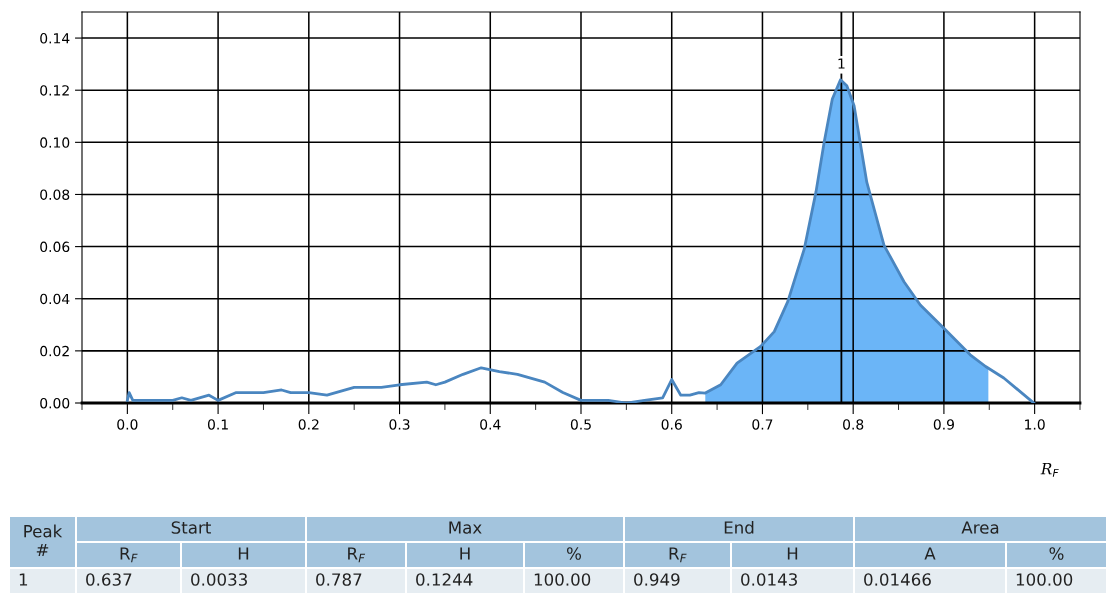  What do you see at coordinates (217, 424) in the screenshot?
I see `x-tick-label: 0.1` at bounding box center [217, 424].